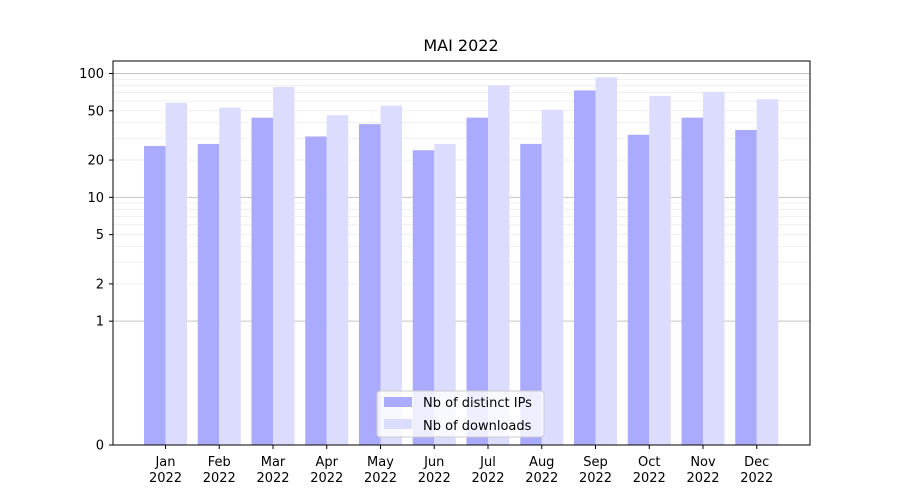 Image resolution: width=900 pixels, height=504 pixels. I want to click on x-tick-label: May 2022, so click(380, 470).